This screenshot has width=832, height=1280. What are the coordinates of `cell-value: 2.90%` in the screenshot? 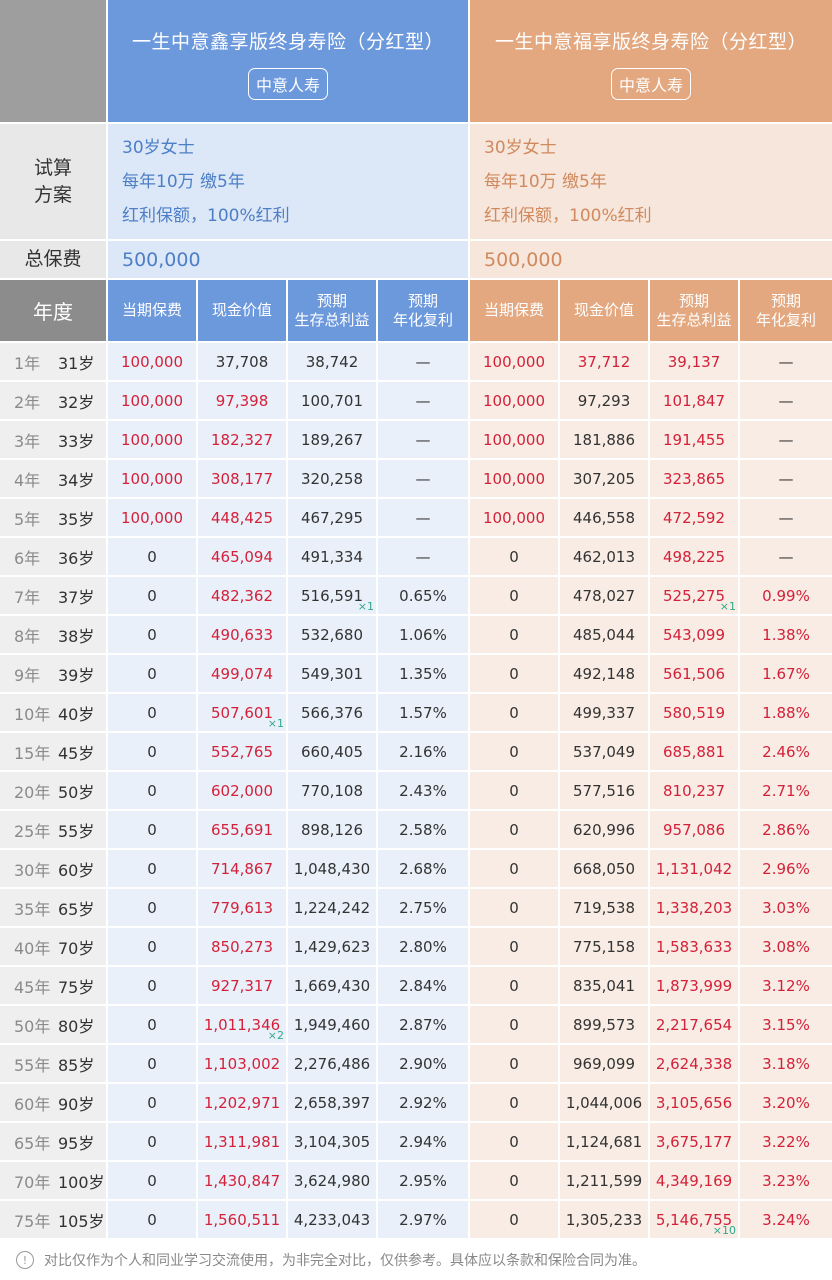 It's located at (423, 1063).